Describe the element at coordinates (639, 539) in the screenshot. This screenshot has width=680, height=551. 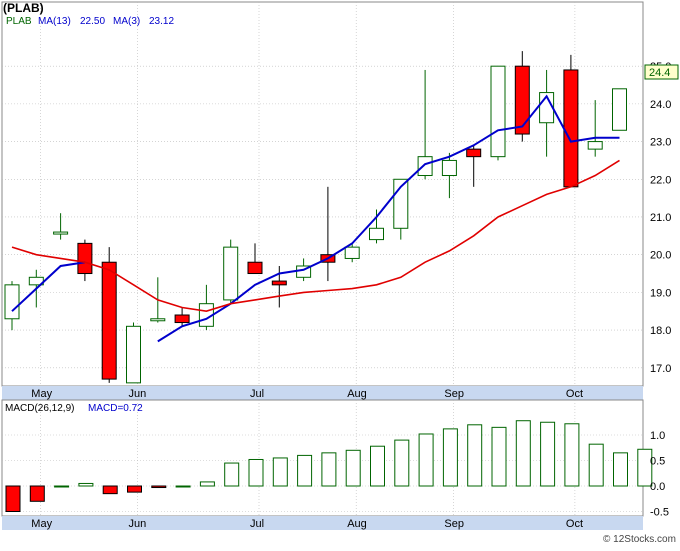
I see `watermark: © 12Stocks.com` at that location.